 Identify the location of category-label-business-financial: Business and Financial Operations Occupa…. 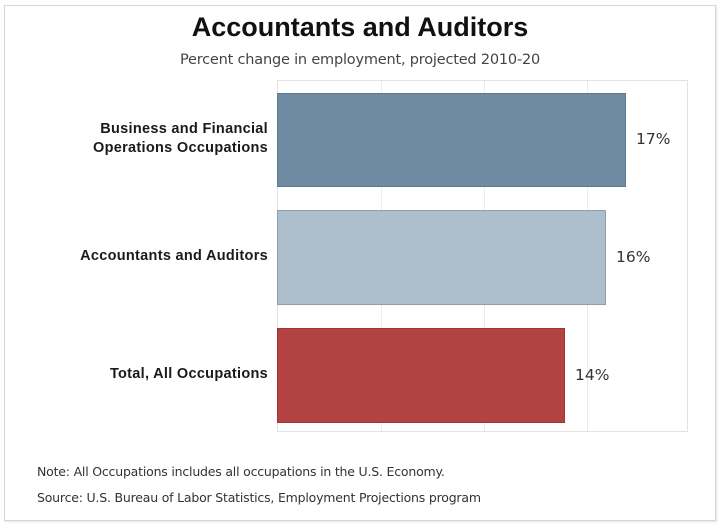
(180, 139).